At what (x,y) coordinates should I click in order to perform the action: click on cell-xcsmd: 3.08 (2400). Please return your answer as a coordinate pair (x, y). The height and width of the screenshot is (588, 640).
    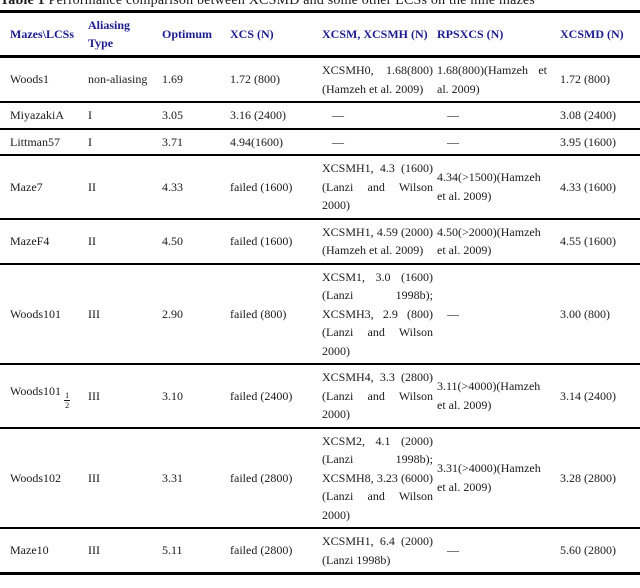
    Looking at the image, I should click on (588, 115).